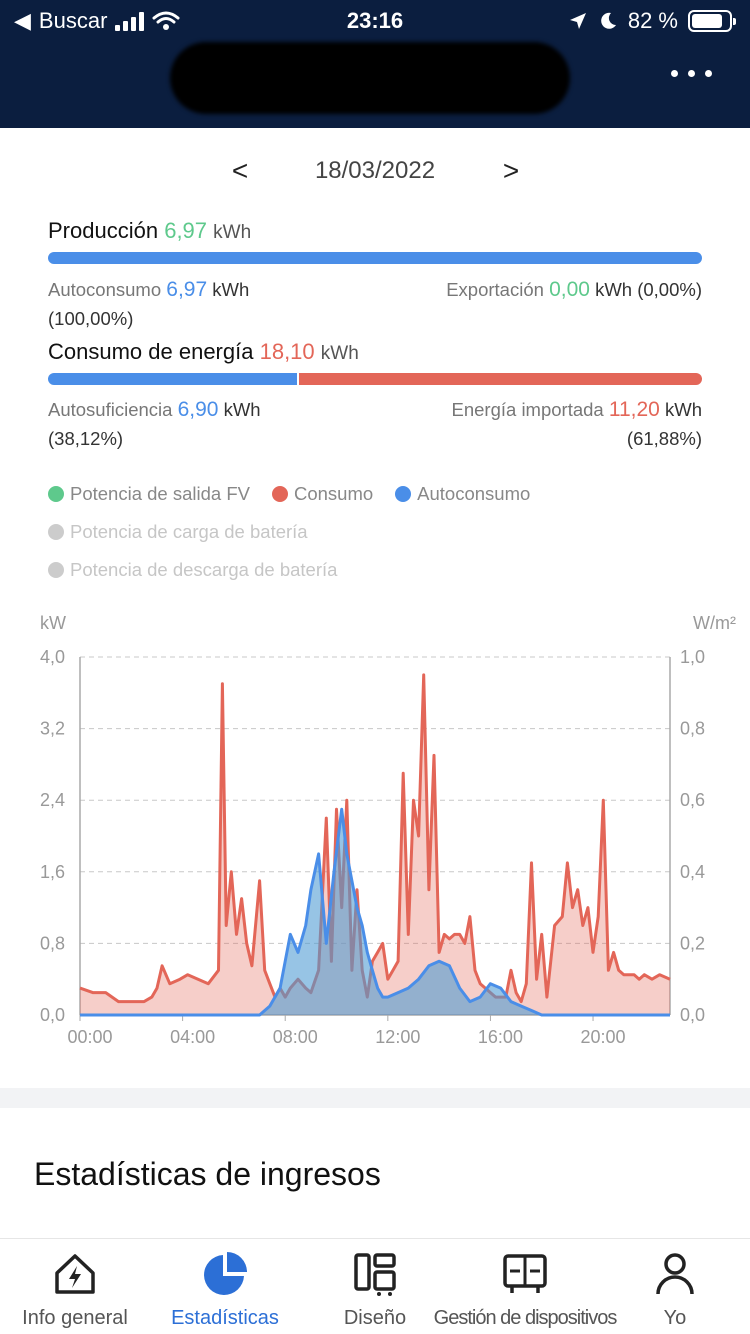  What do you see at coordinates (669, 289) in the screenshot?
I see `export-pct: (0,00%)` at bounding box center [669, 289].